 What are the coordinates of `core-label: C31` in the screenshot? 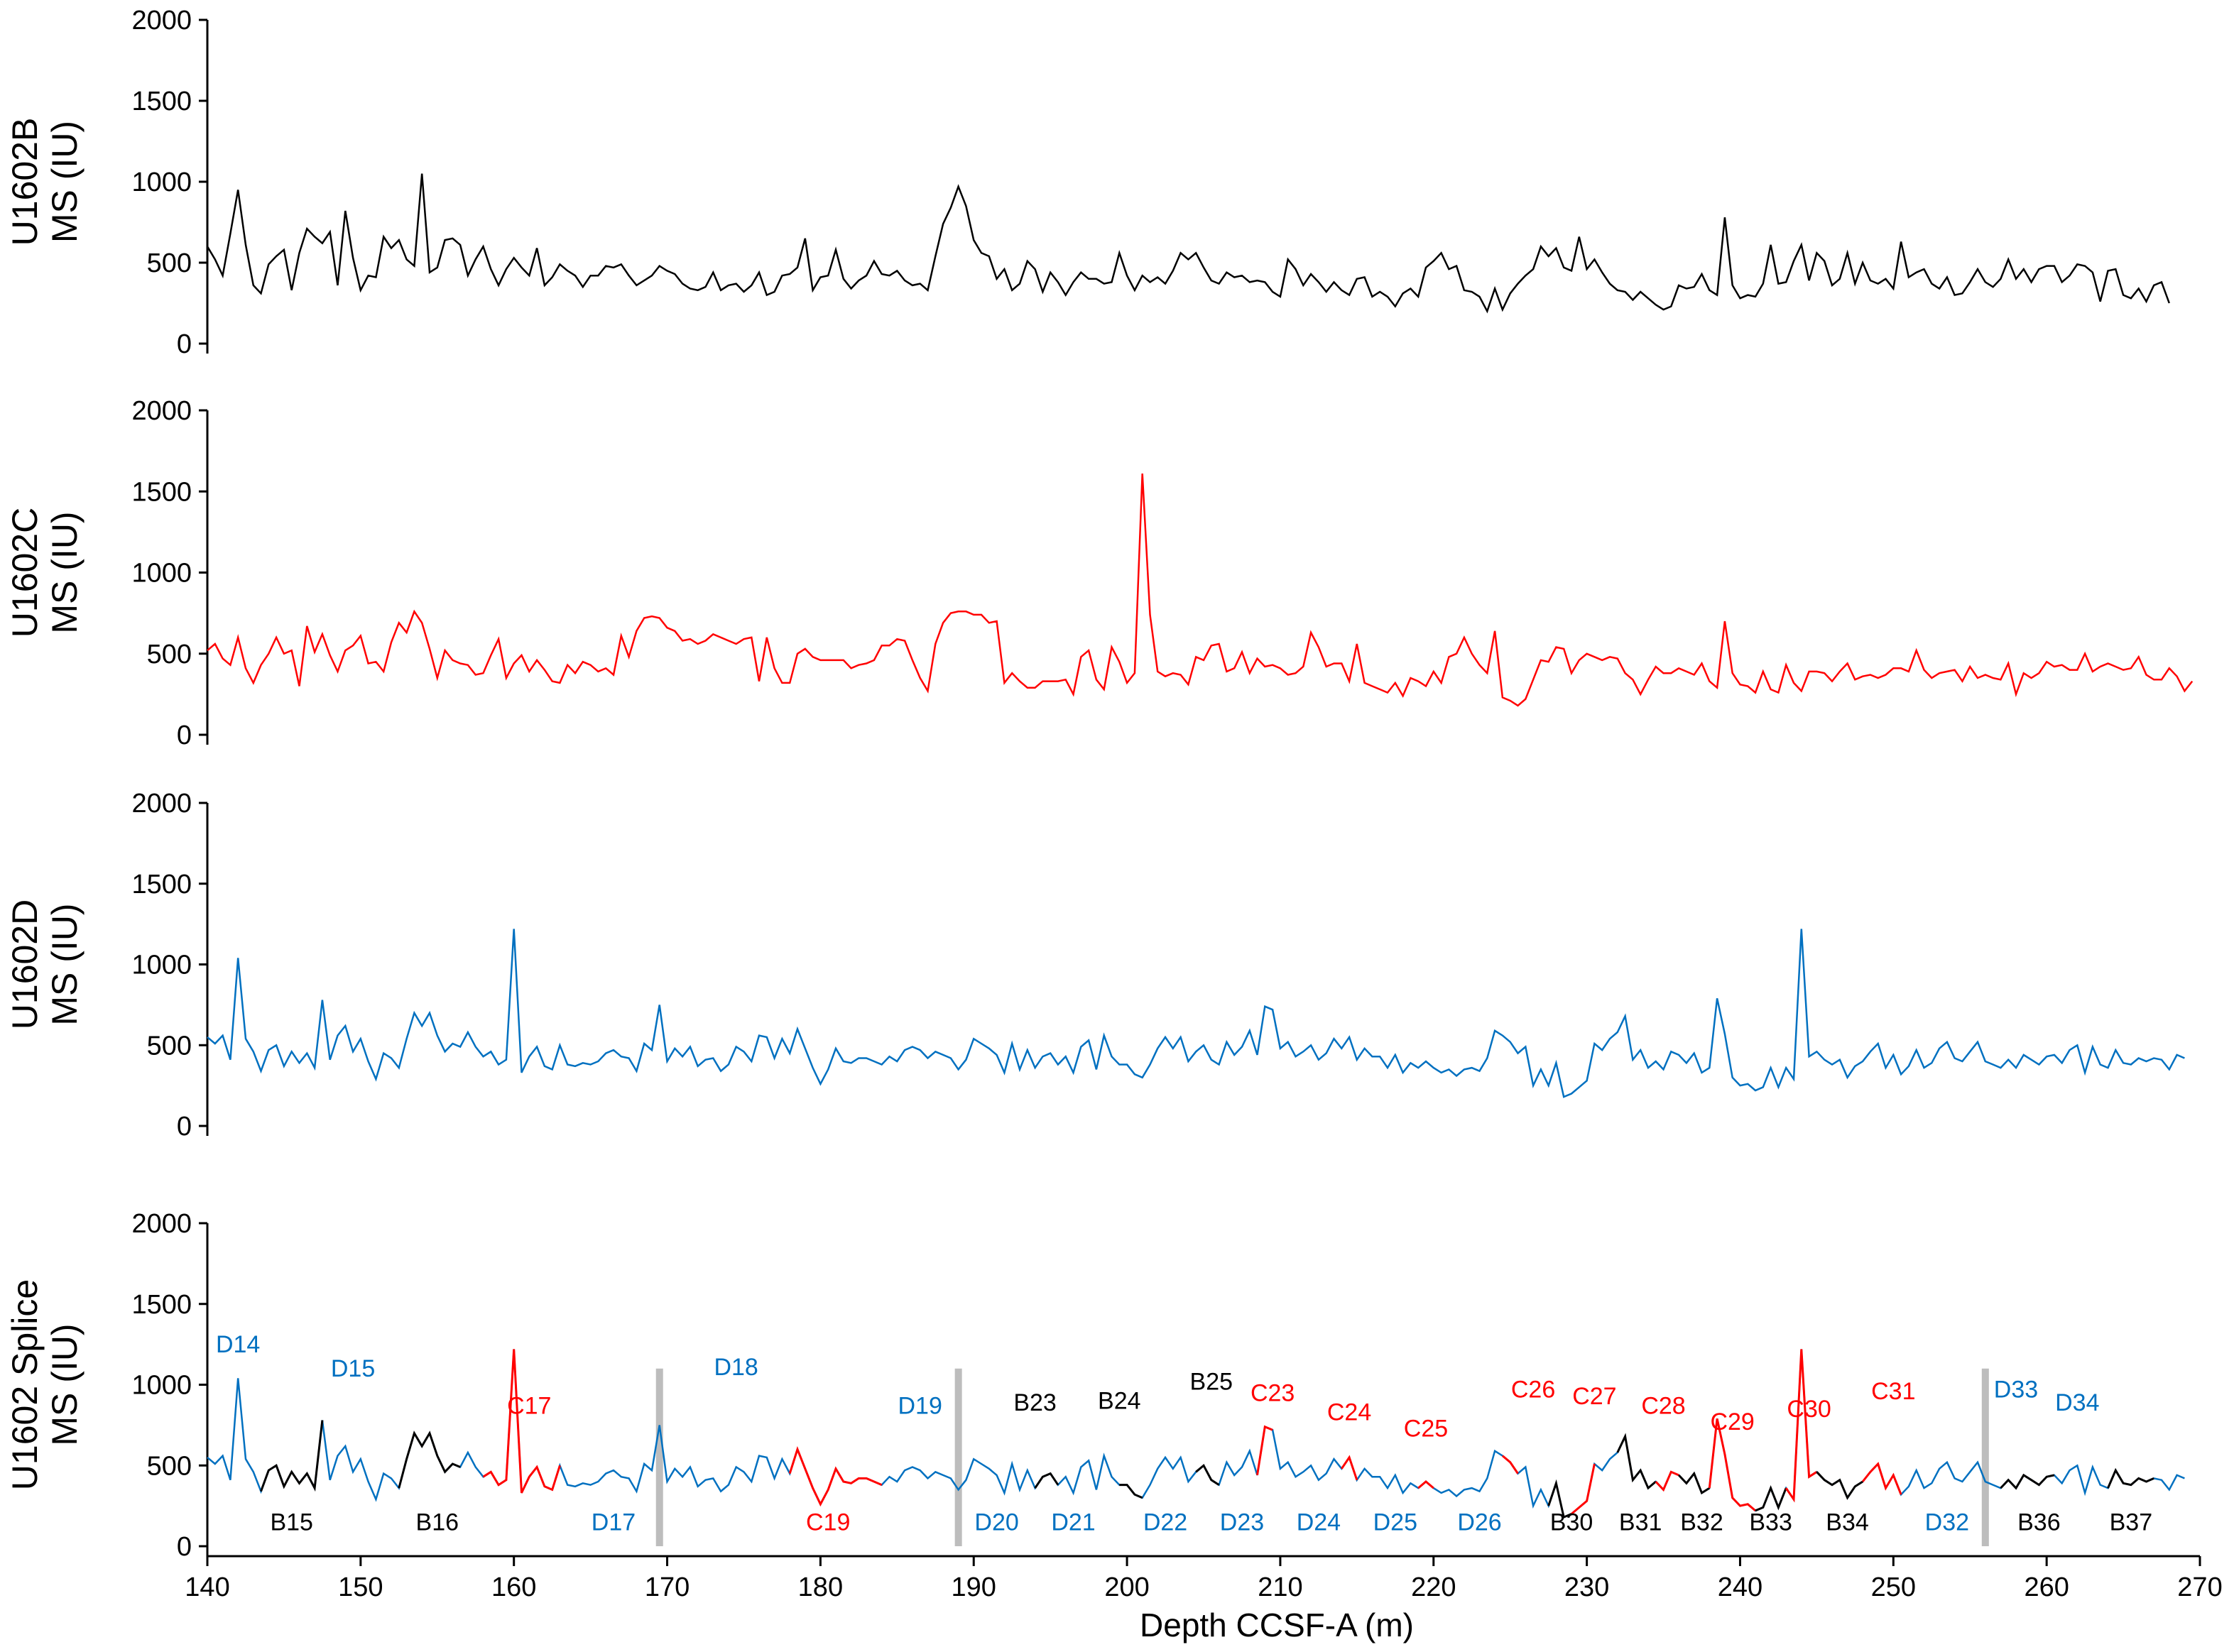 It's located at (1893, 1391).